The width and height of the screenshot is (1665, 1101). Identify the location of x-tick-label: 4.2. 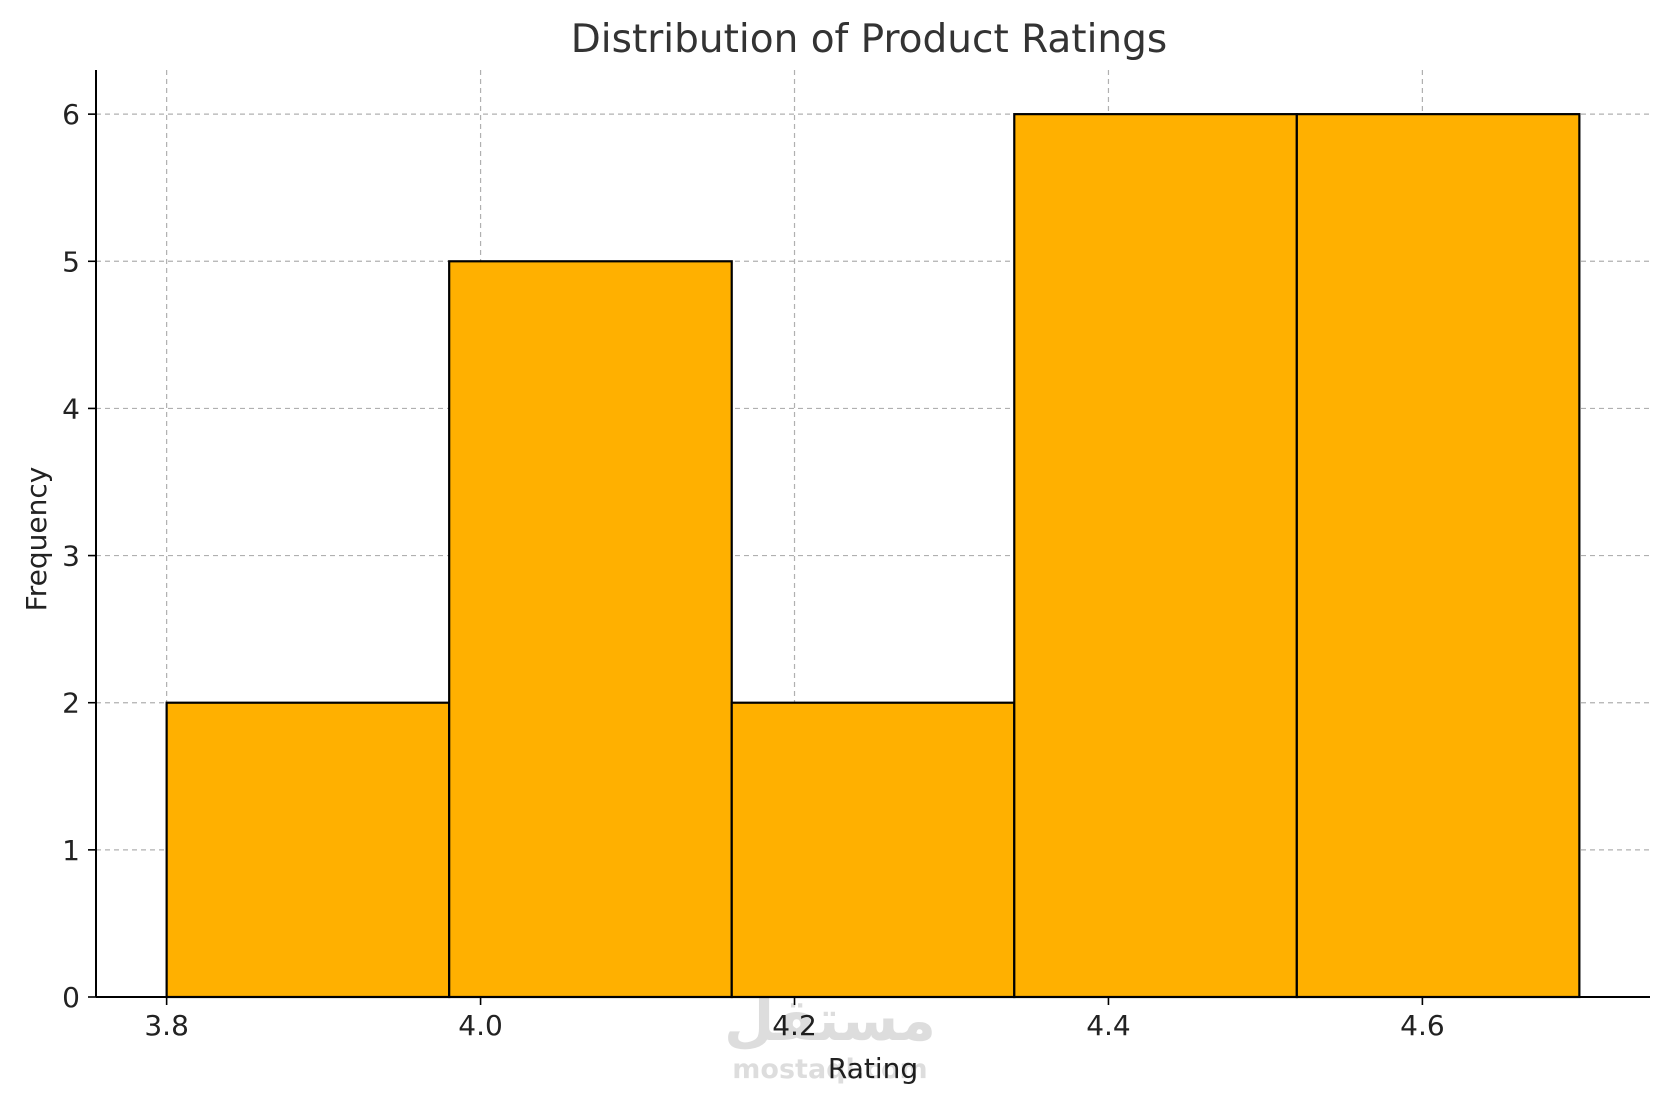
(794, 1025).